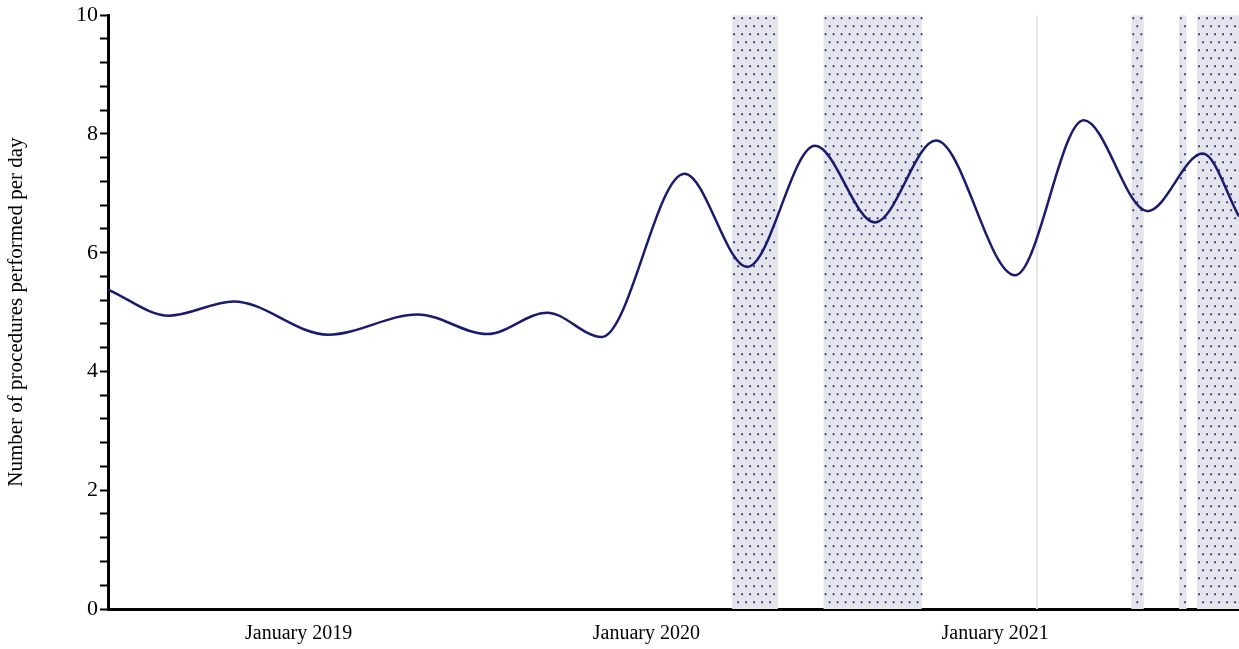 The width and height of the screenshot is (1239, 649). I want to click on x-tick-label: January 2021, so click(995, 633).